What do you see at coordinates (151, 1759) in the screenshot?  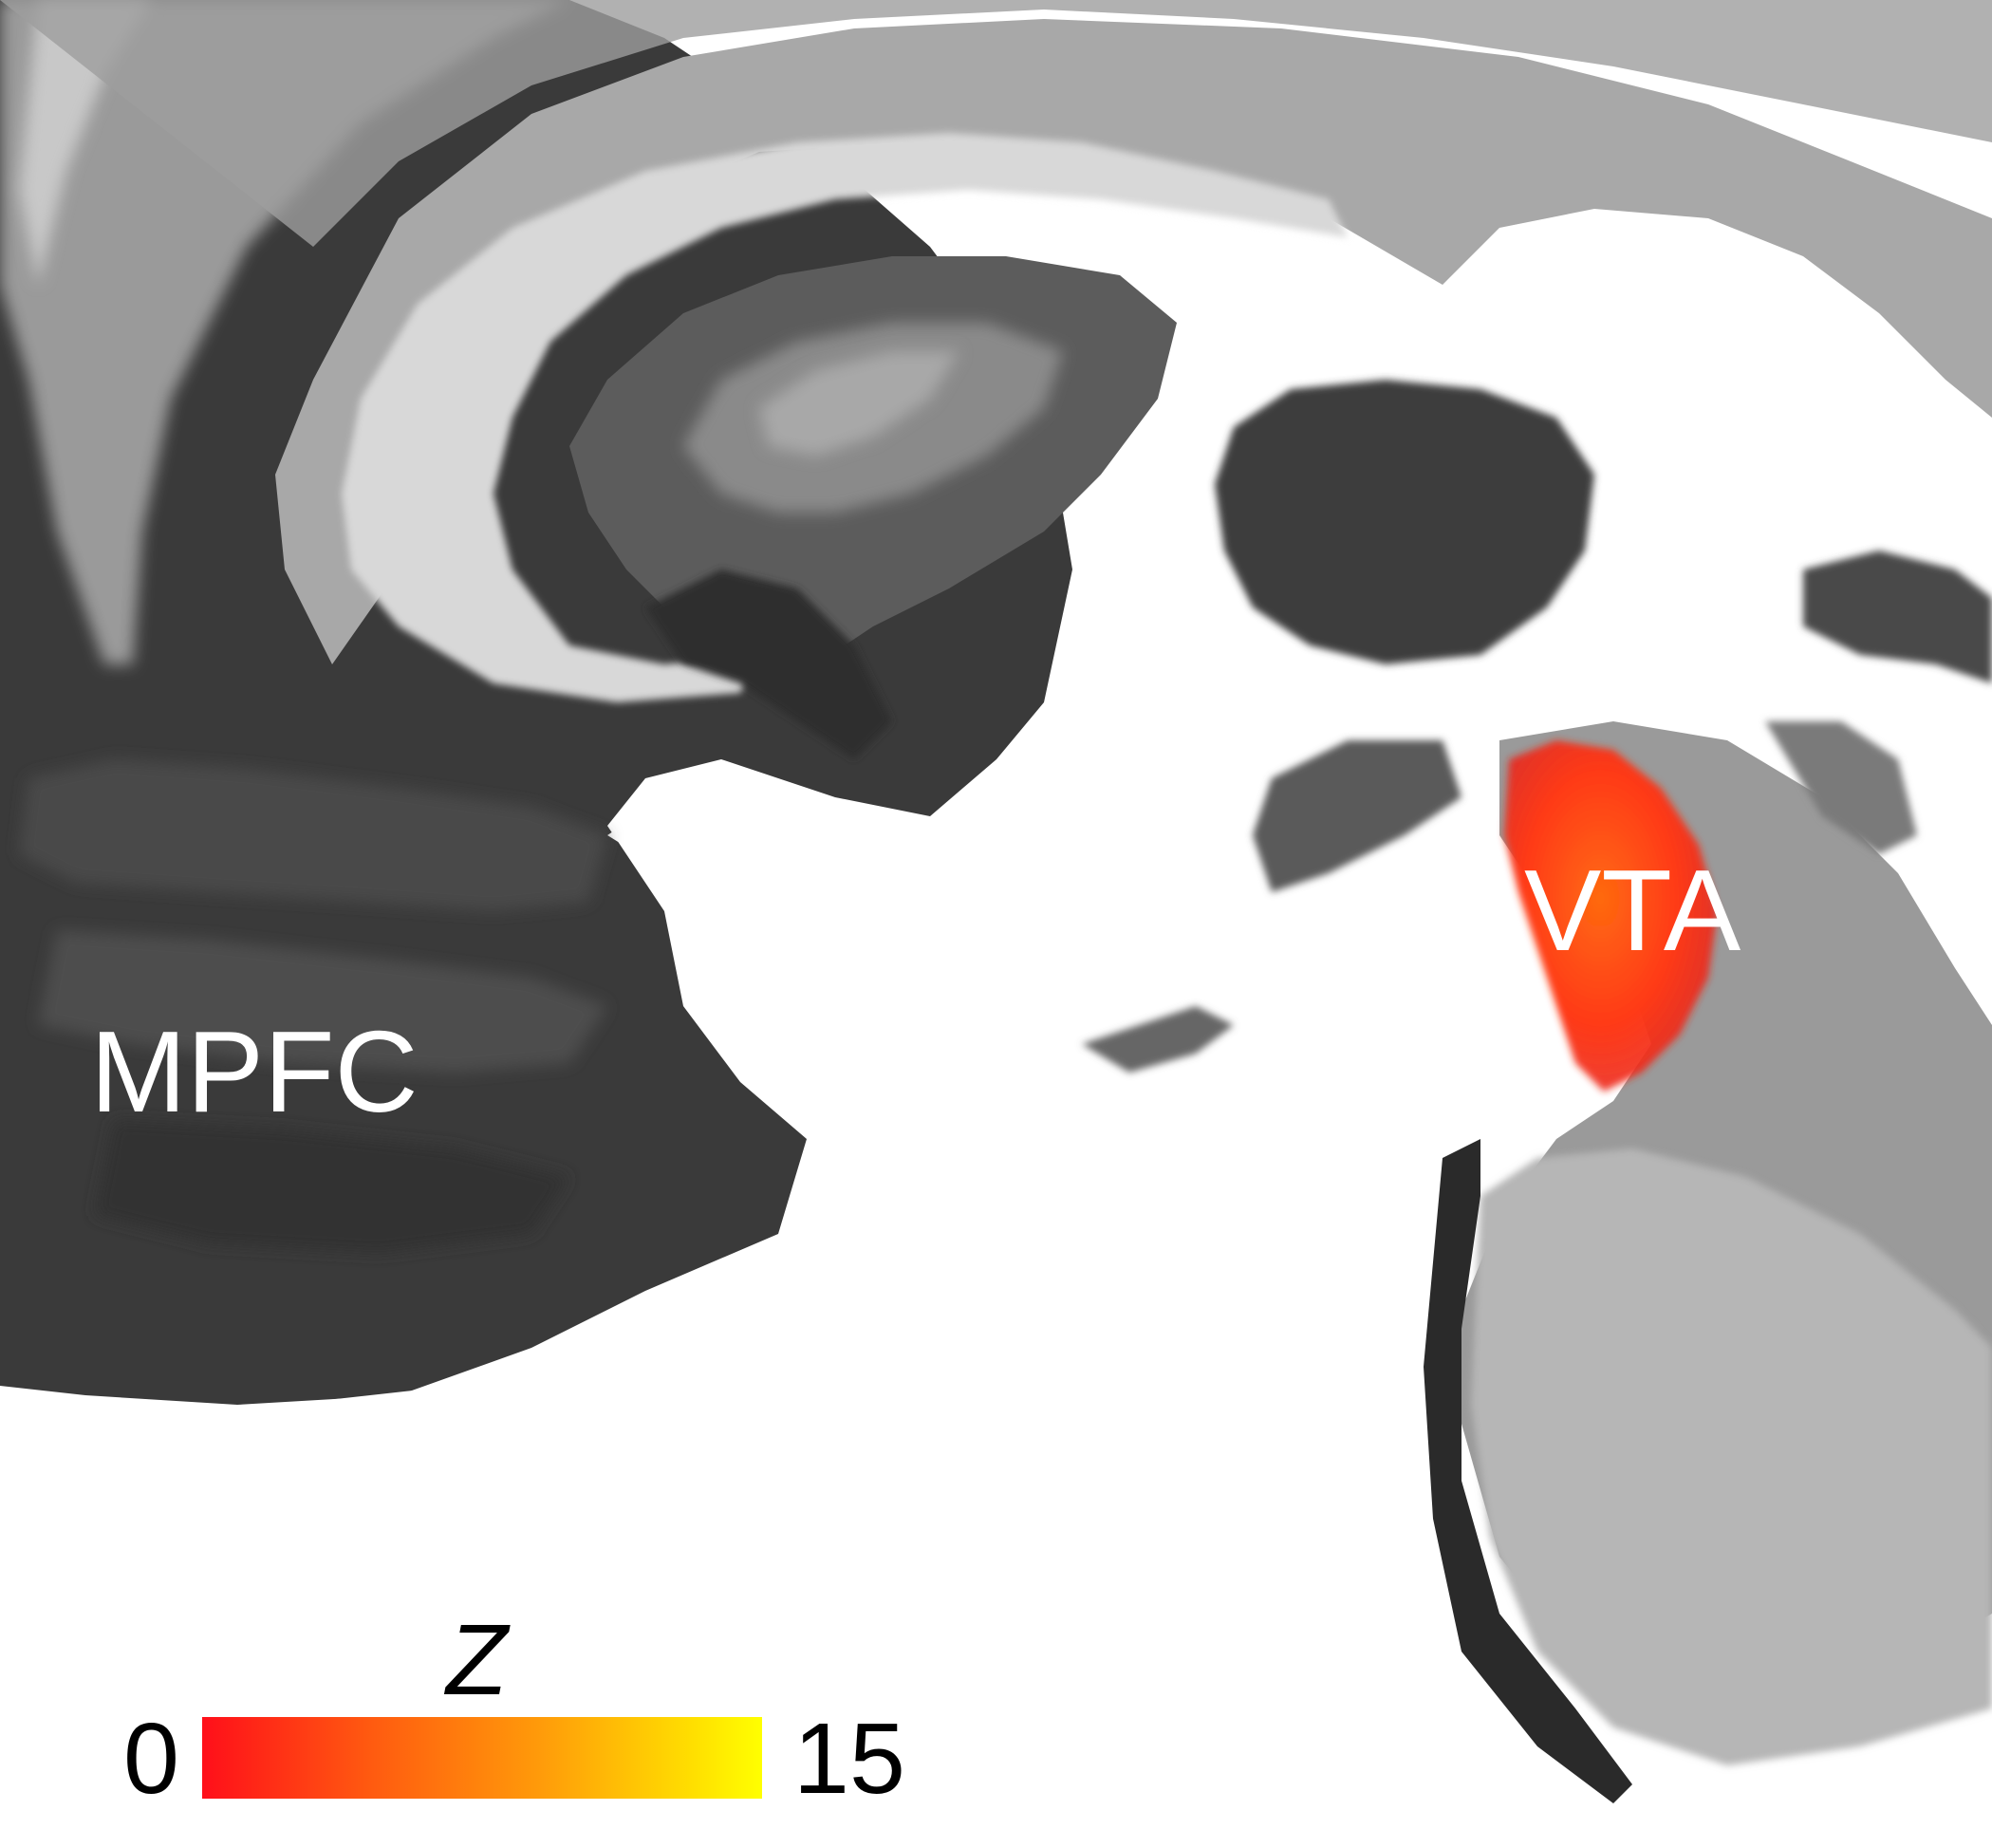 I see `colorbar-min-label: 0` at bounding box center [151, 1759].